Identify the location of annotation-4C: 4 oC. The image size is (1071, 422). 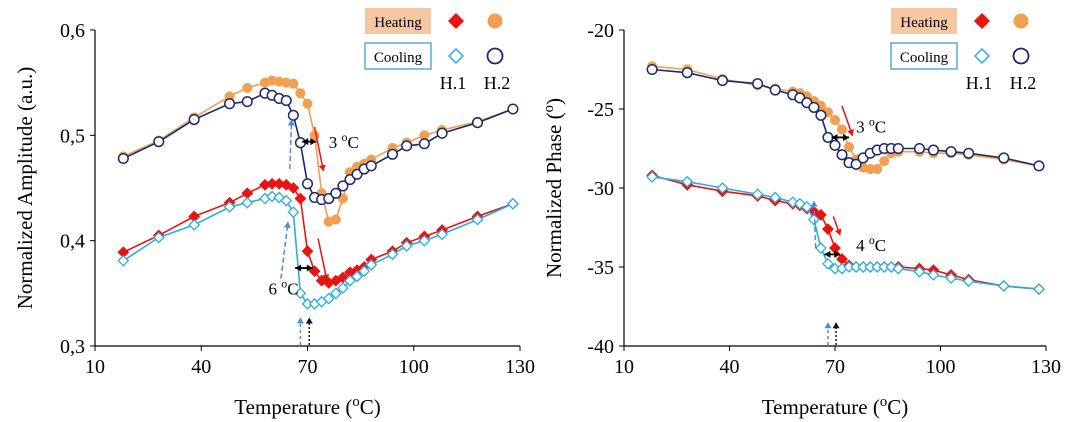
(871, 244).